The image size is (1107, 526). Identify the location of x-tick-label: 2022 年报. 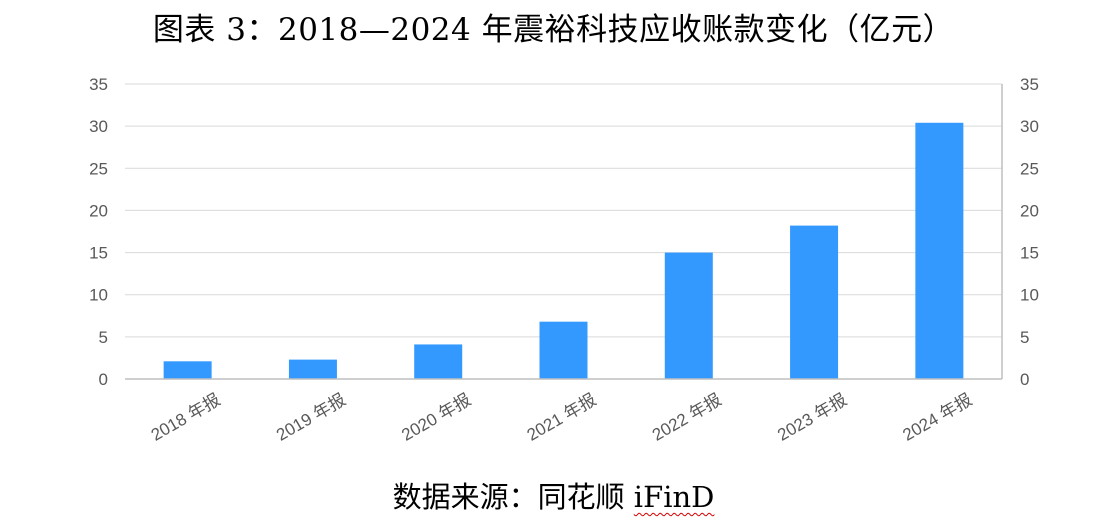
(687, 417).